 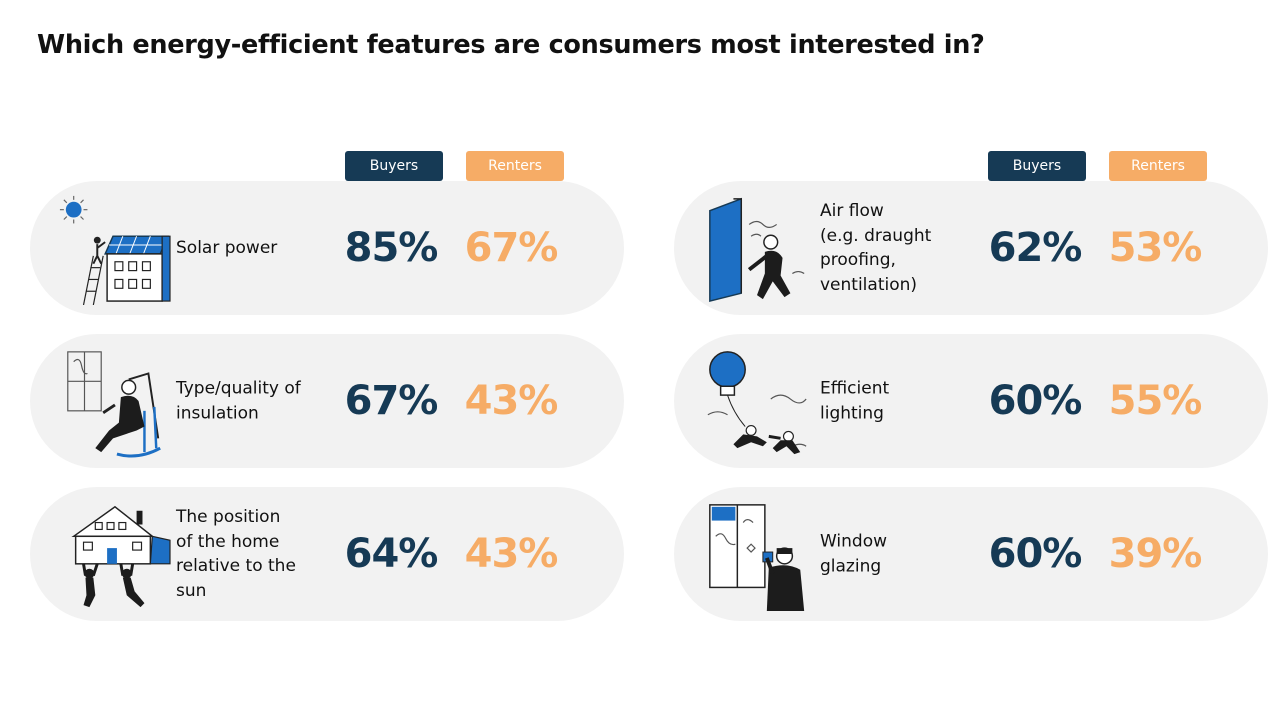 What do you see at coordinates (327, 401) in the screenshot?
I see `feature-card-insulation: Type/quality of insulation 67% 43%` at bounding box center [327, 401].